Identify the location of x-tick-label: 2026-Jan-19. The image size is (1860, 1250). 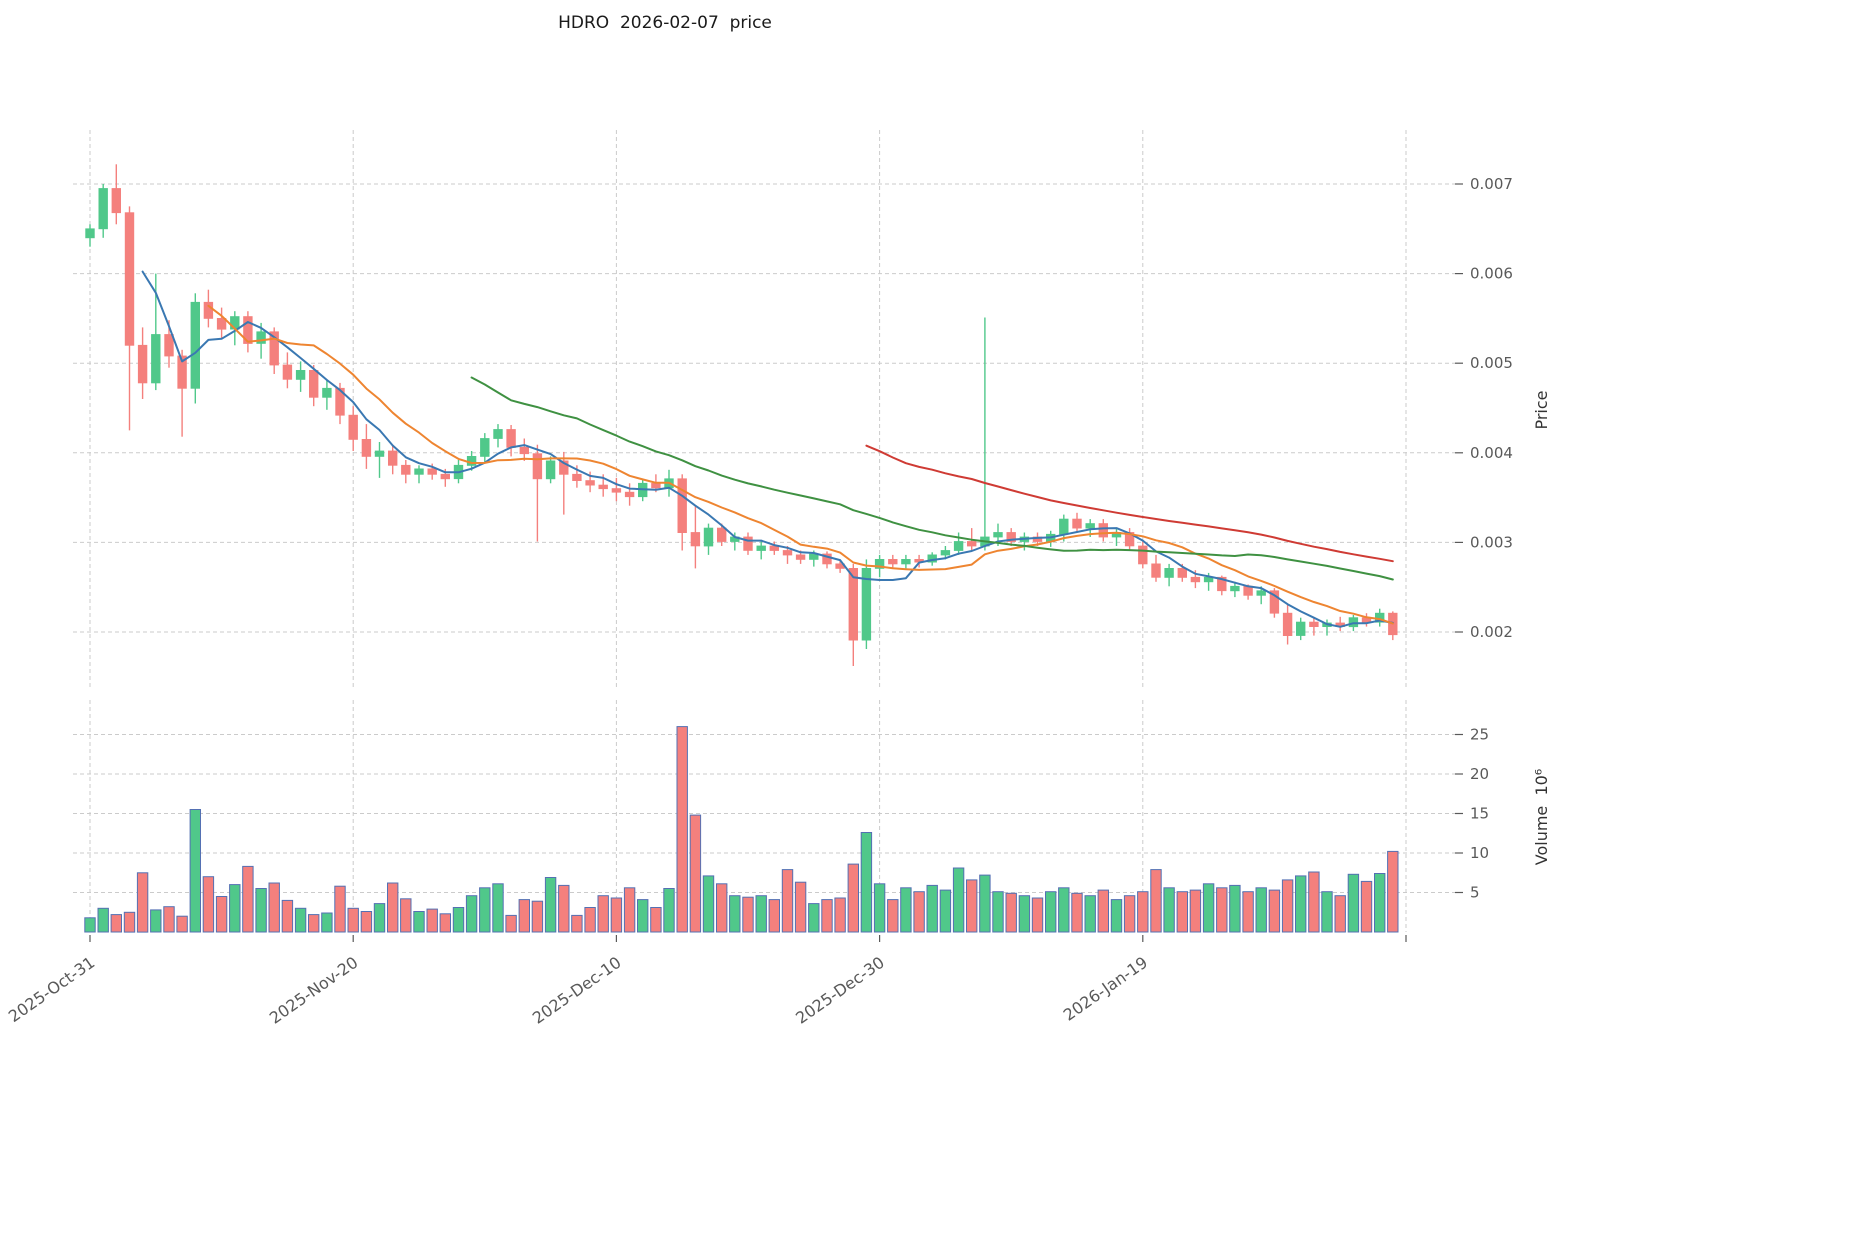
(1105, 989).